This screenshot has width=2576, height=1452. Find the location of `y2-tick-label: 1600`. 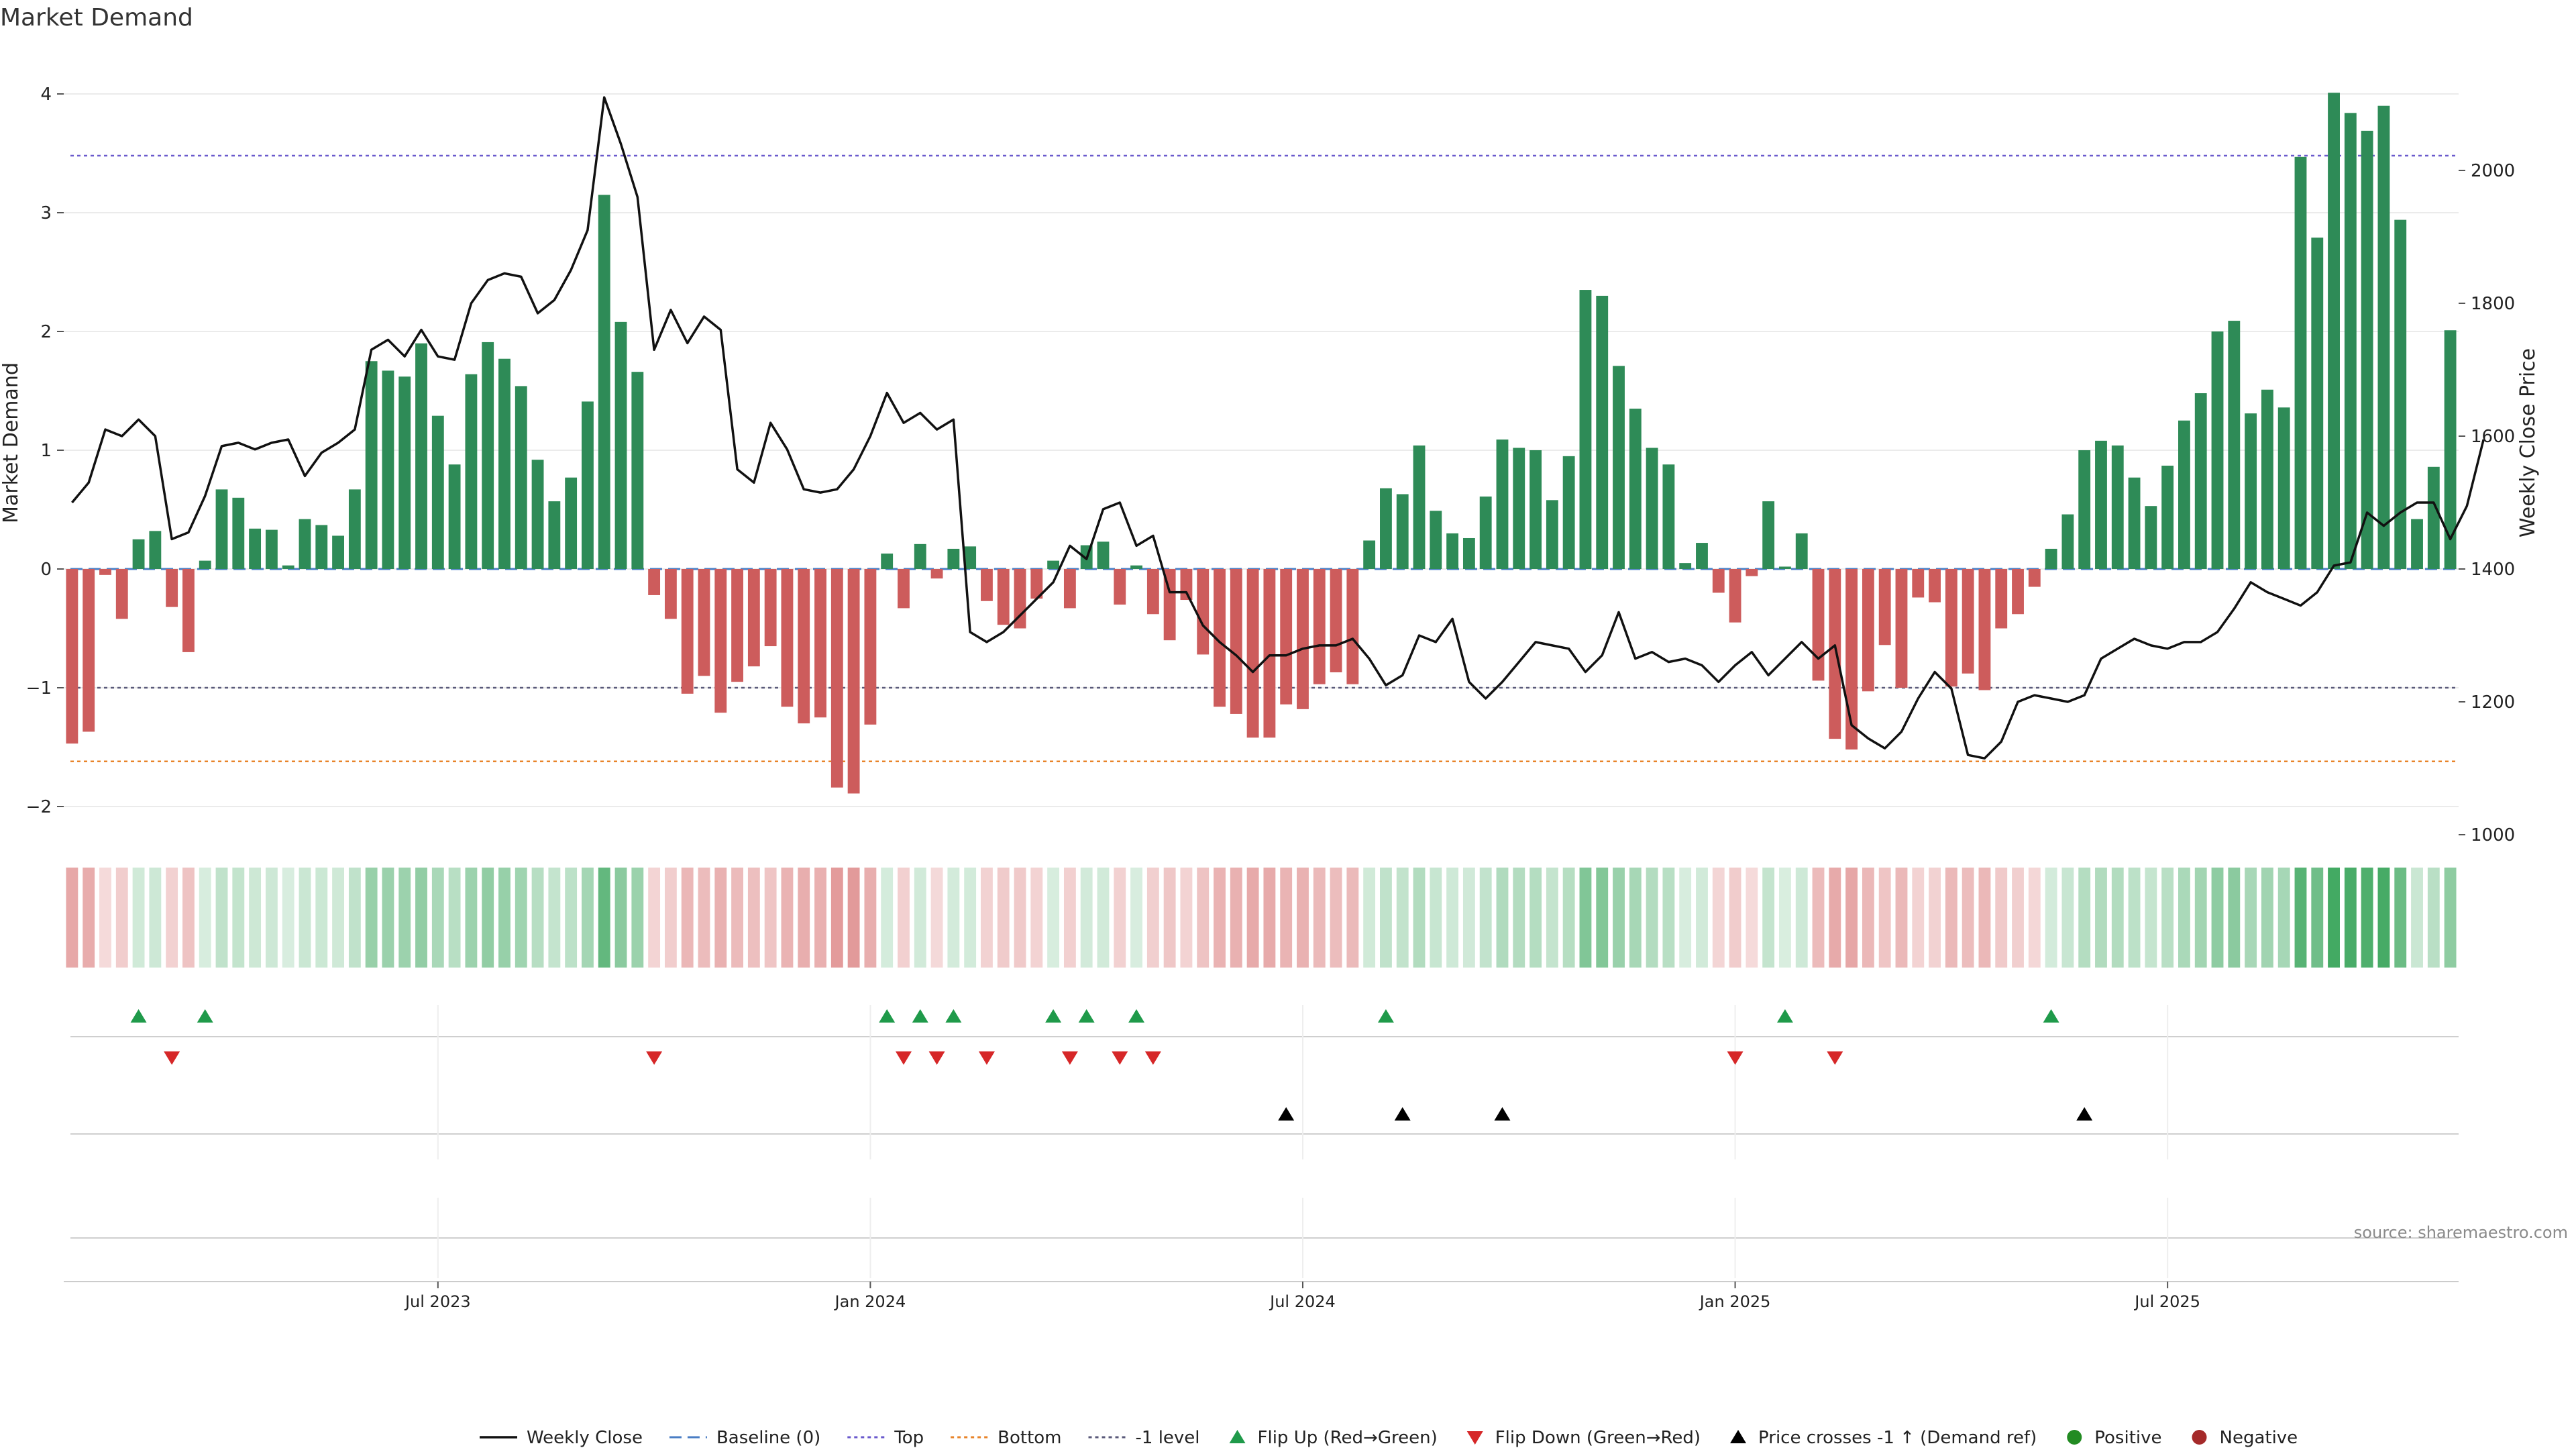

y2-tick-label: 1600 is located at coordinates (2493, 437).